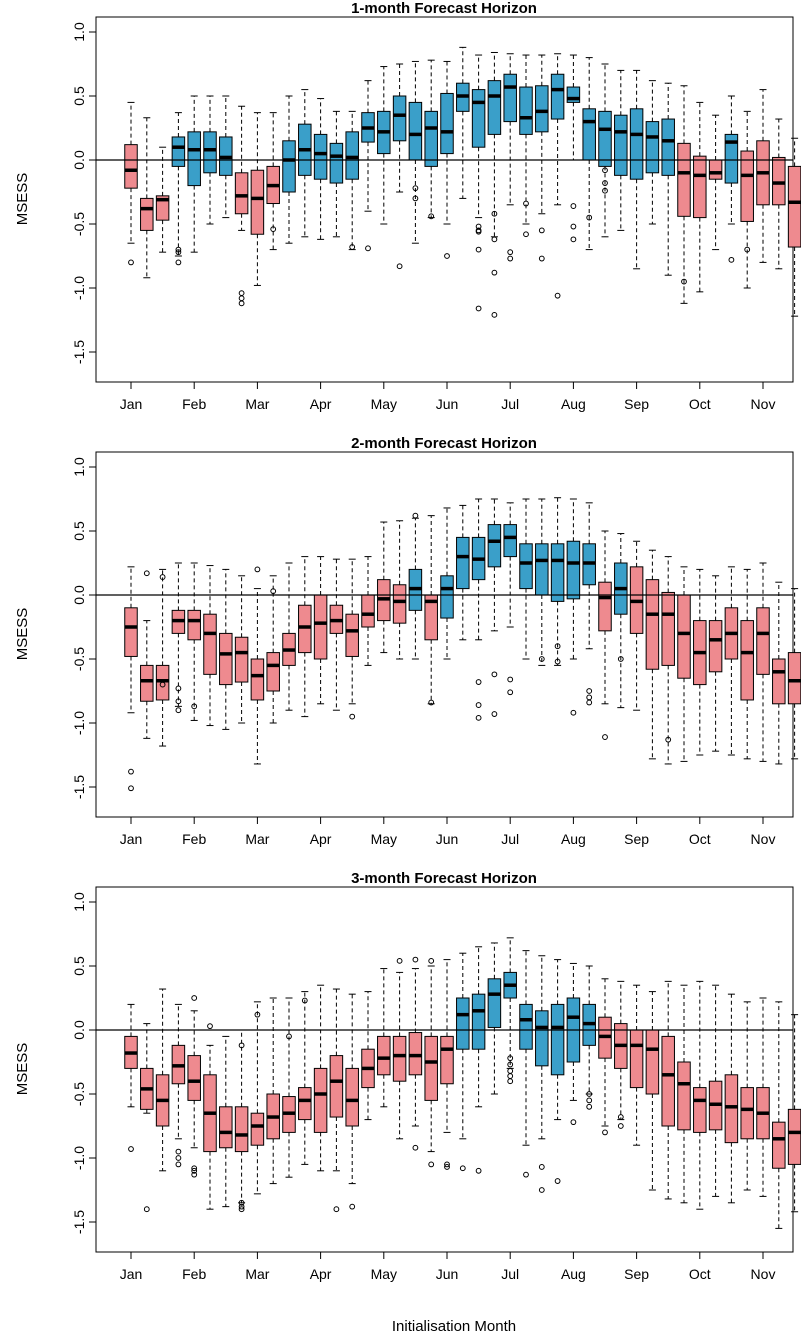 This screenshot has height=1341, width=801. I want to click on x-tick-label: Mar, so click(257, 1274).